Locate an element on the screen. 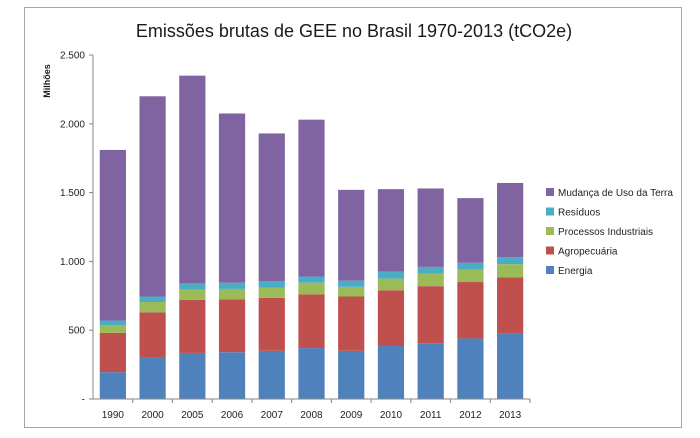 The image size is (700, 438). y-axis-label: Milhões is located at coordinates (47, 81).